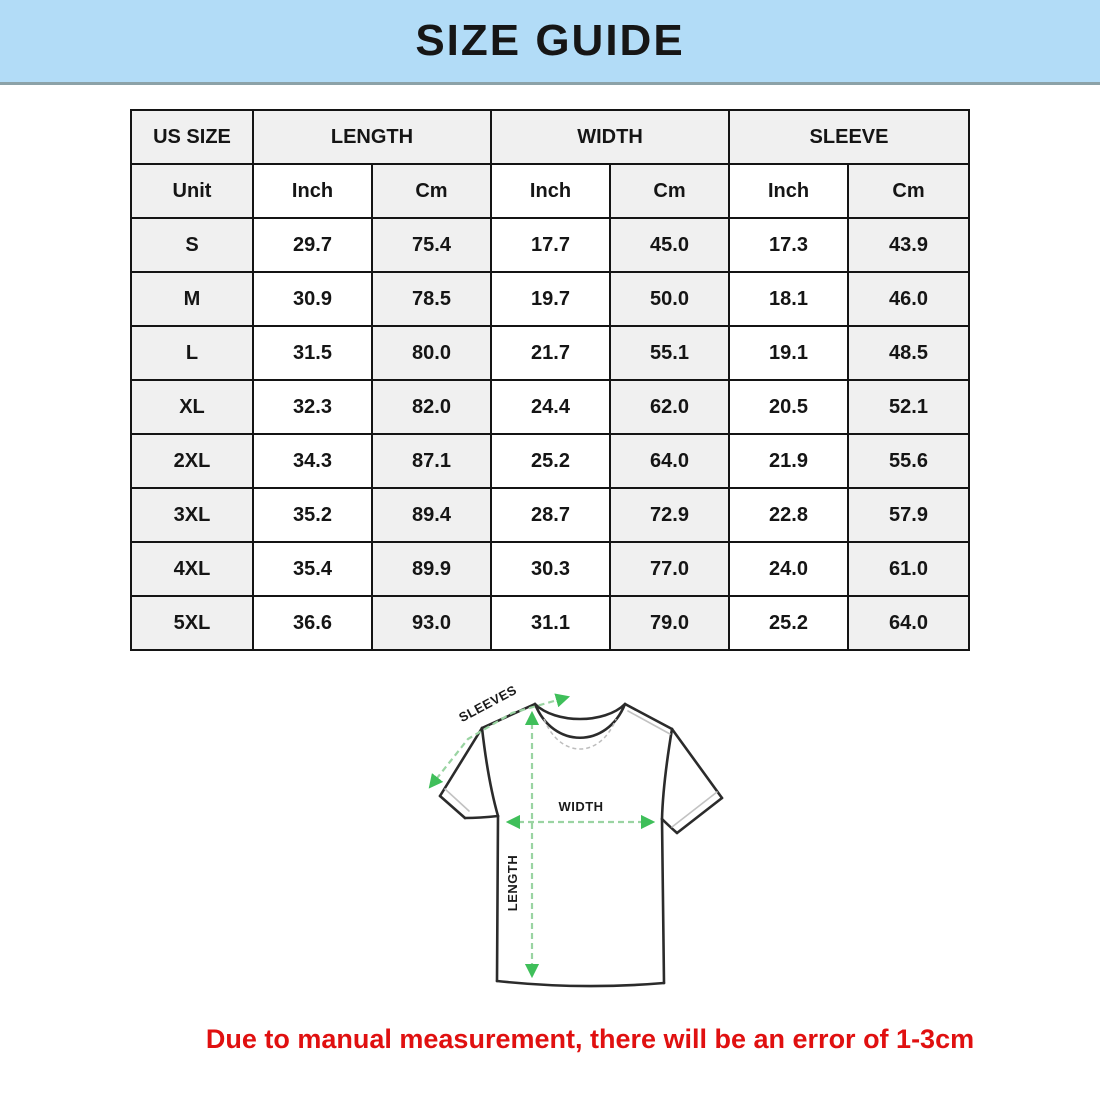 This screenshot has height=1100, width=1100. I want to click on table-row: 3XL 35.2 89.4 28.7 72.9 22.8 57.9, so click(550, 515).